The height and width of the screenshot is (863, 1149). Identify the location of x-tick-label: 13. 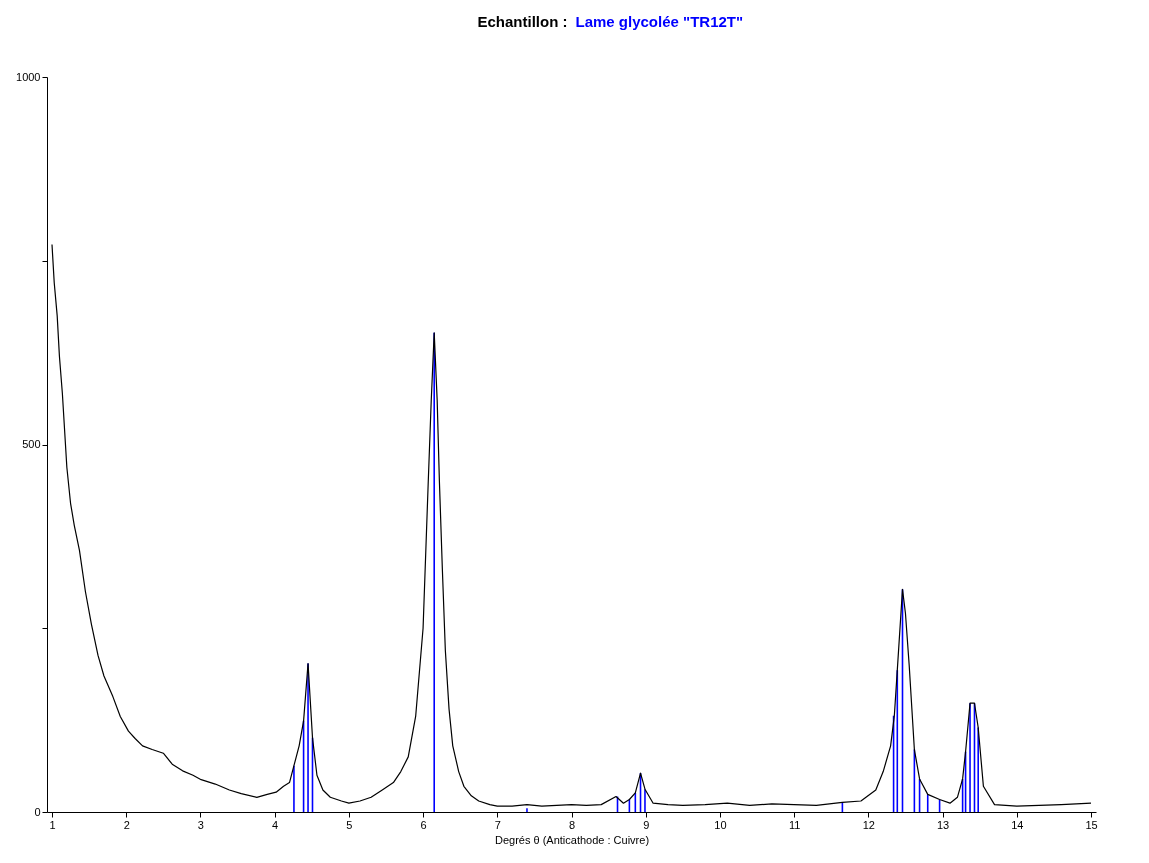
(943, 824).